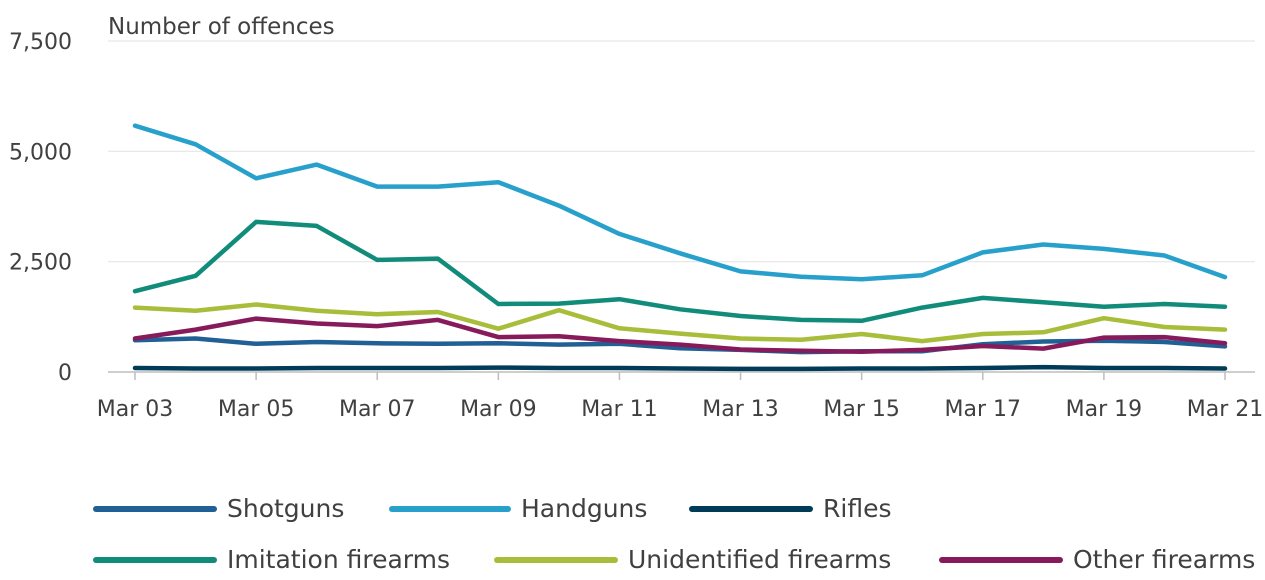  Describe the element at coordinates (1164, 559) in the screenshot. I see `legend-label: Other firearms` at that location.